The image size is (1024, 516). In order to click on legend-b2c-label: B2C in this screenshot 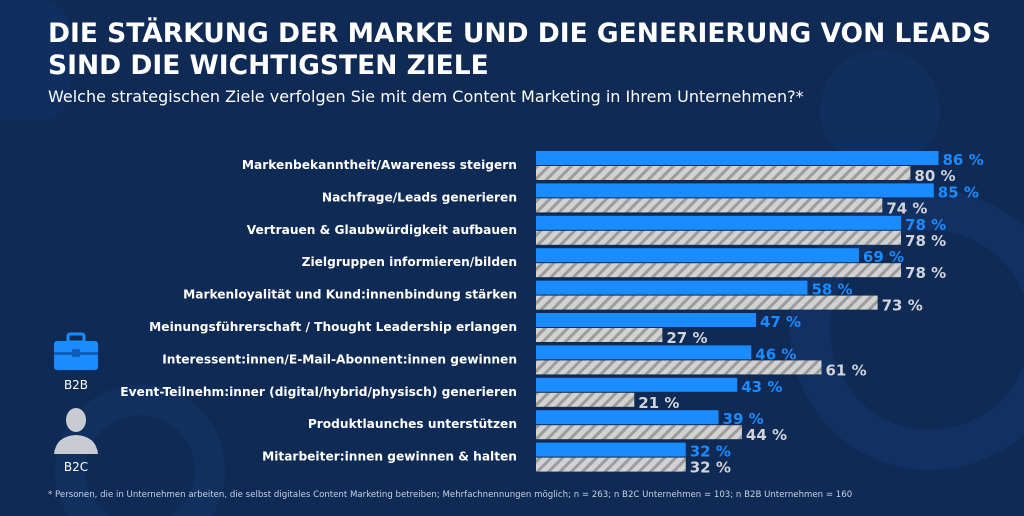, I will do `click(76, 467)`.